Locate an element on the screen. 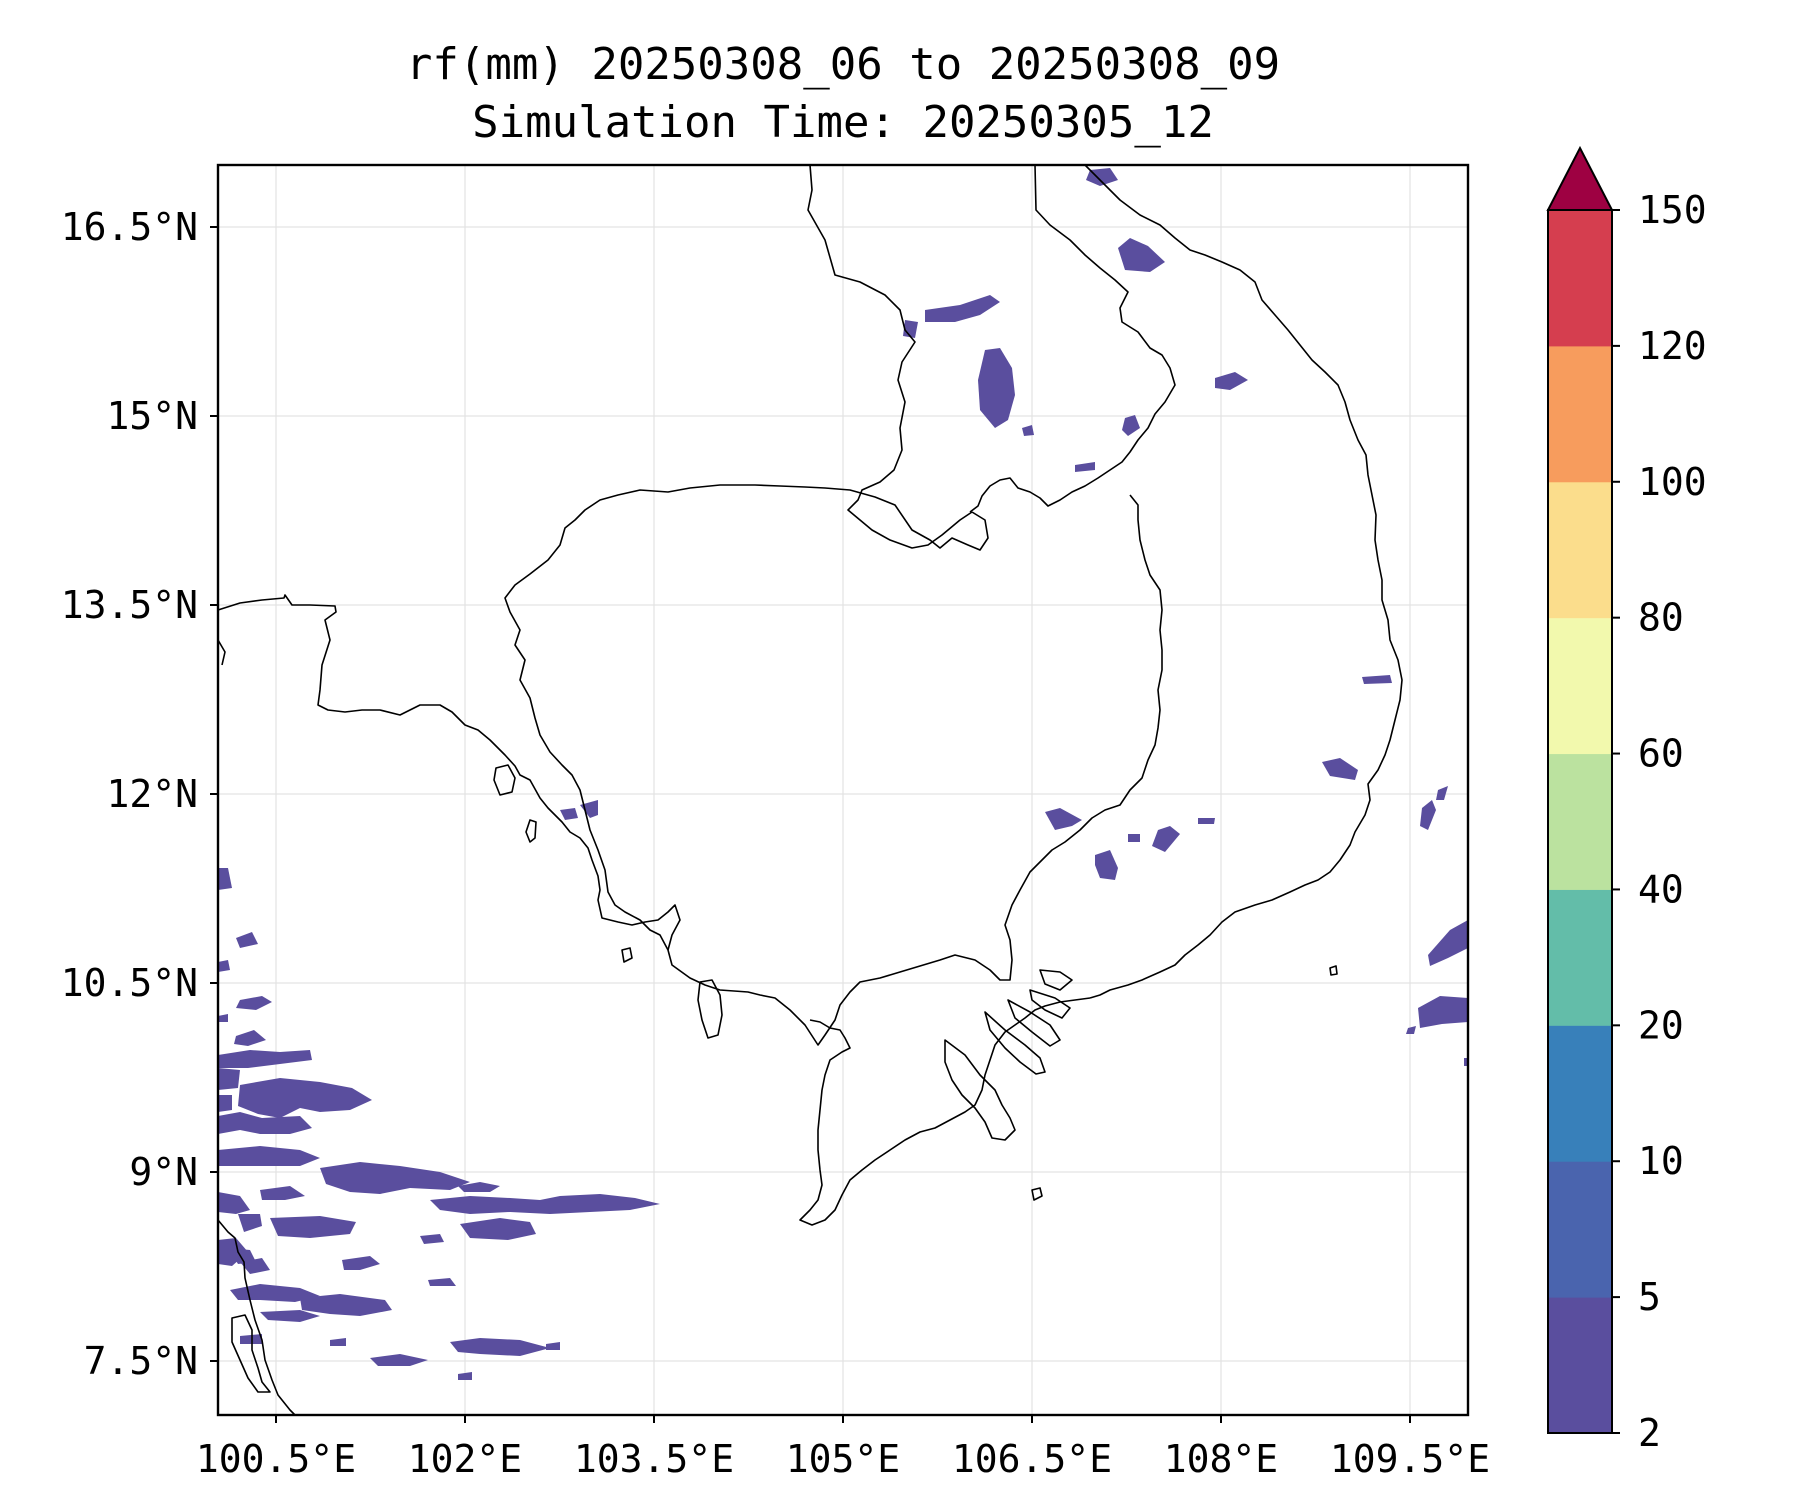  lat-tick-label: 10.5°N is located at coordinates (129, 983).